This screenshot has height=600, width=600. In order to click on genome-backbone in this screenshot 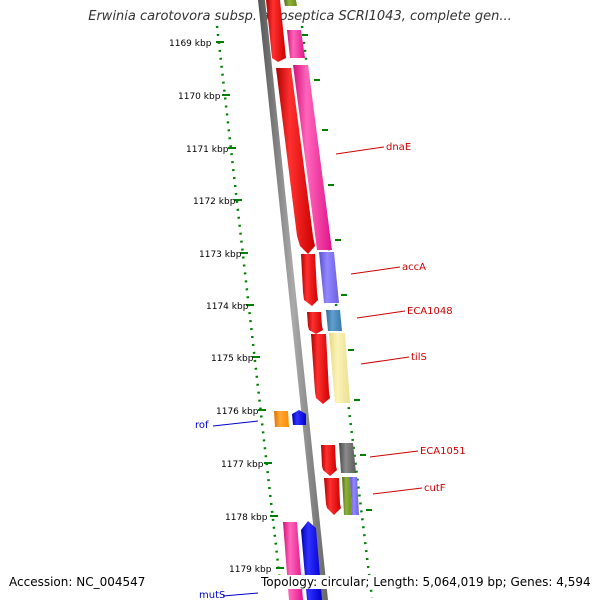, I will do `click(293, 300)`.